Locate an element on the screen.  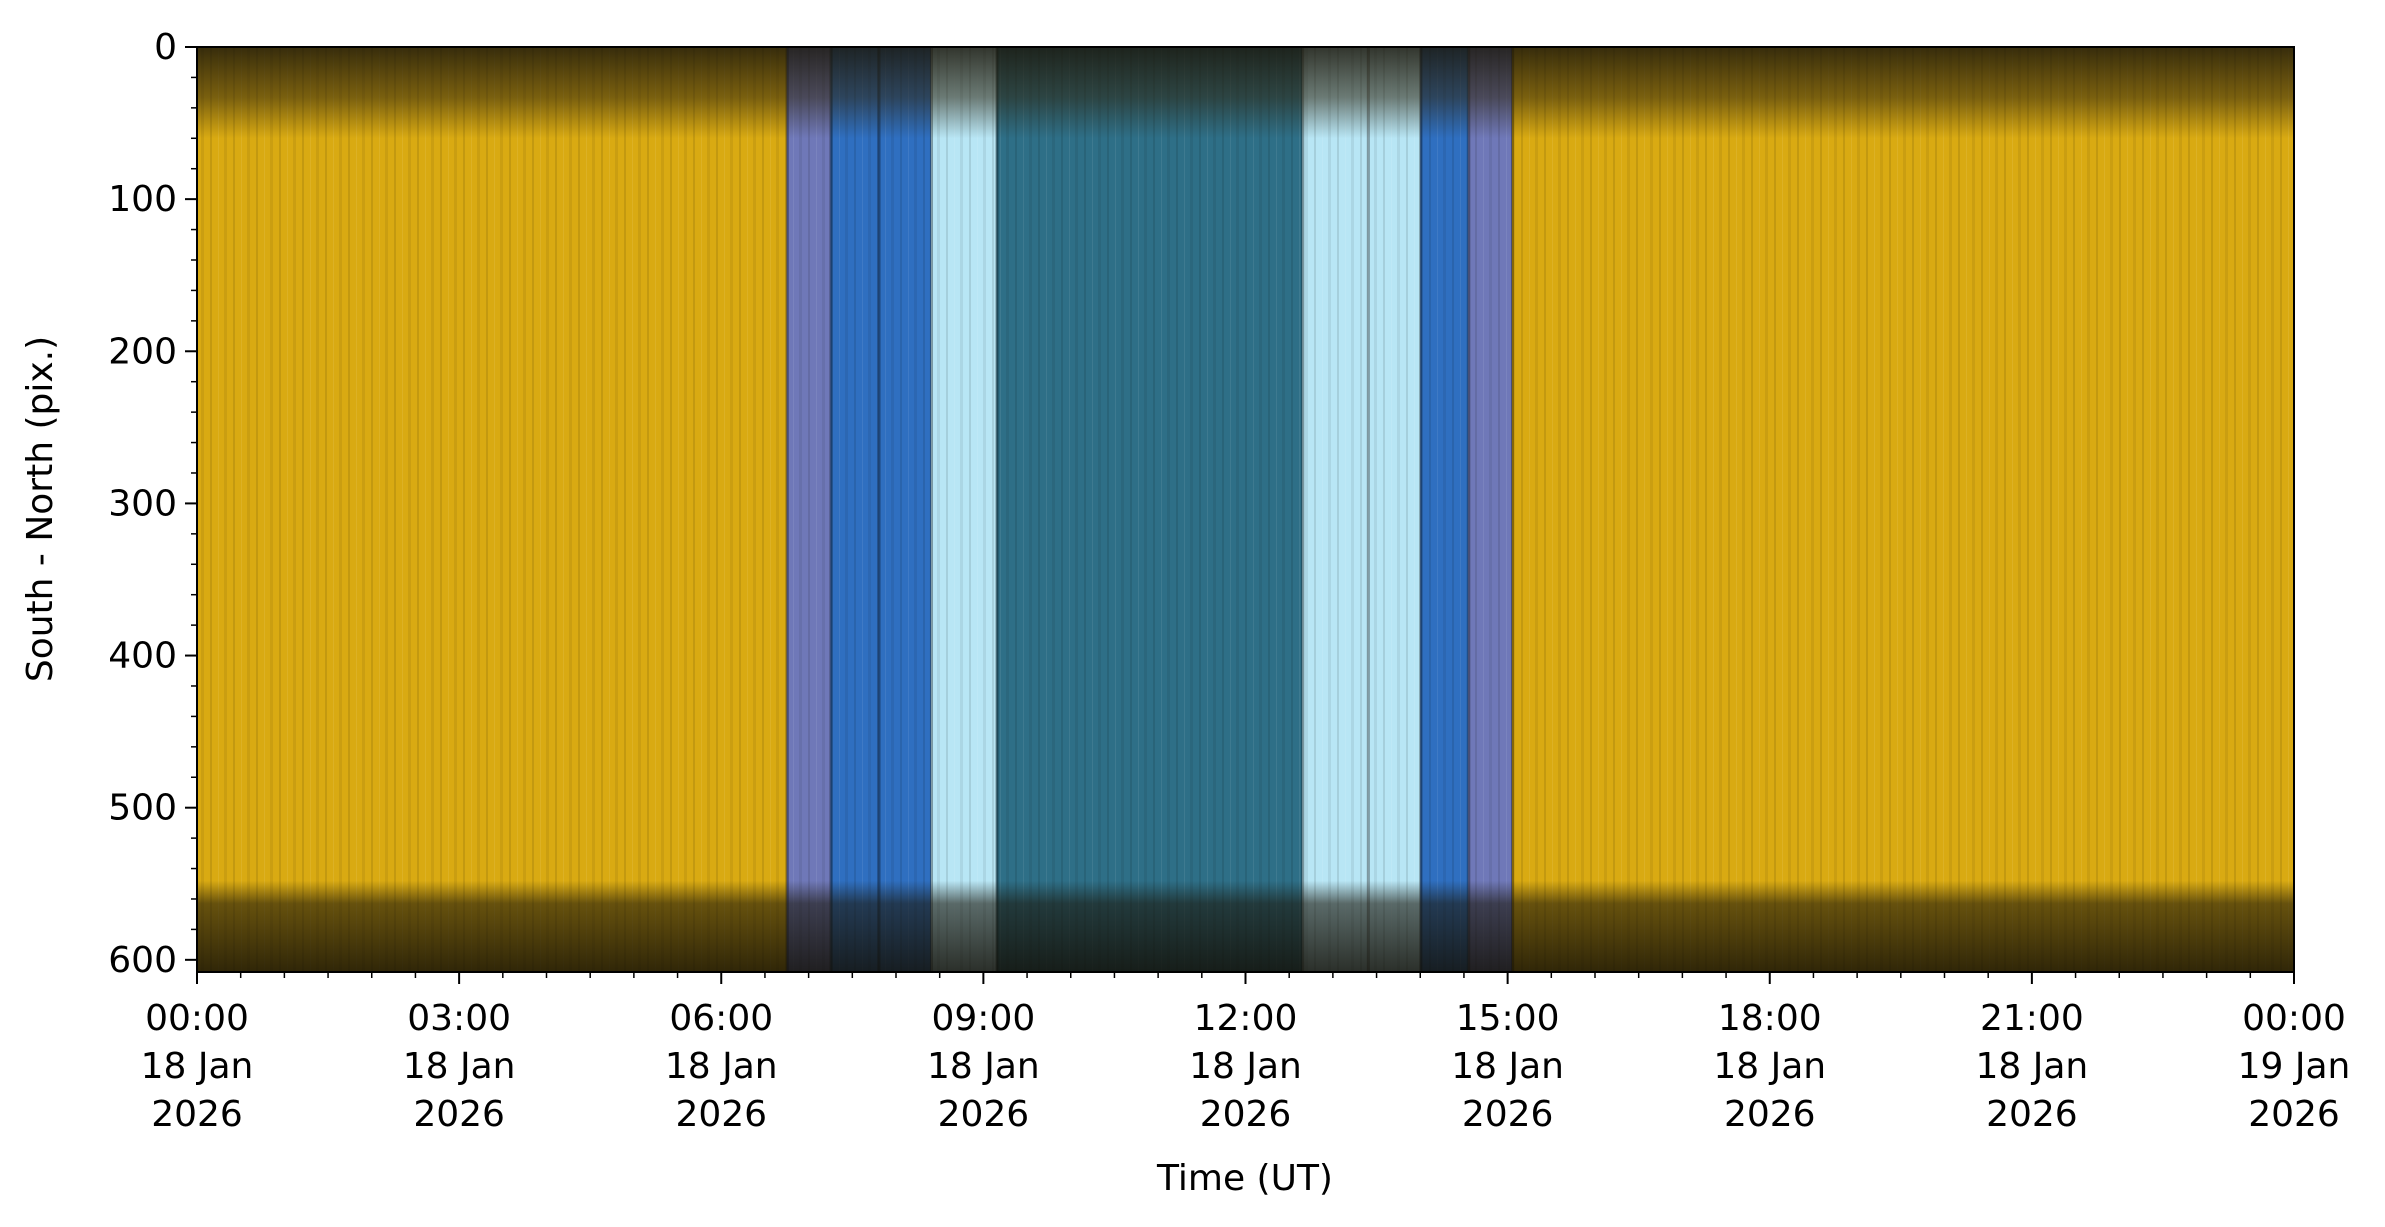
y-tick-label: 500 is located at coordinates (142, 808).